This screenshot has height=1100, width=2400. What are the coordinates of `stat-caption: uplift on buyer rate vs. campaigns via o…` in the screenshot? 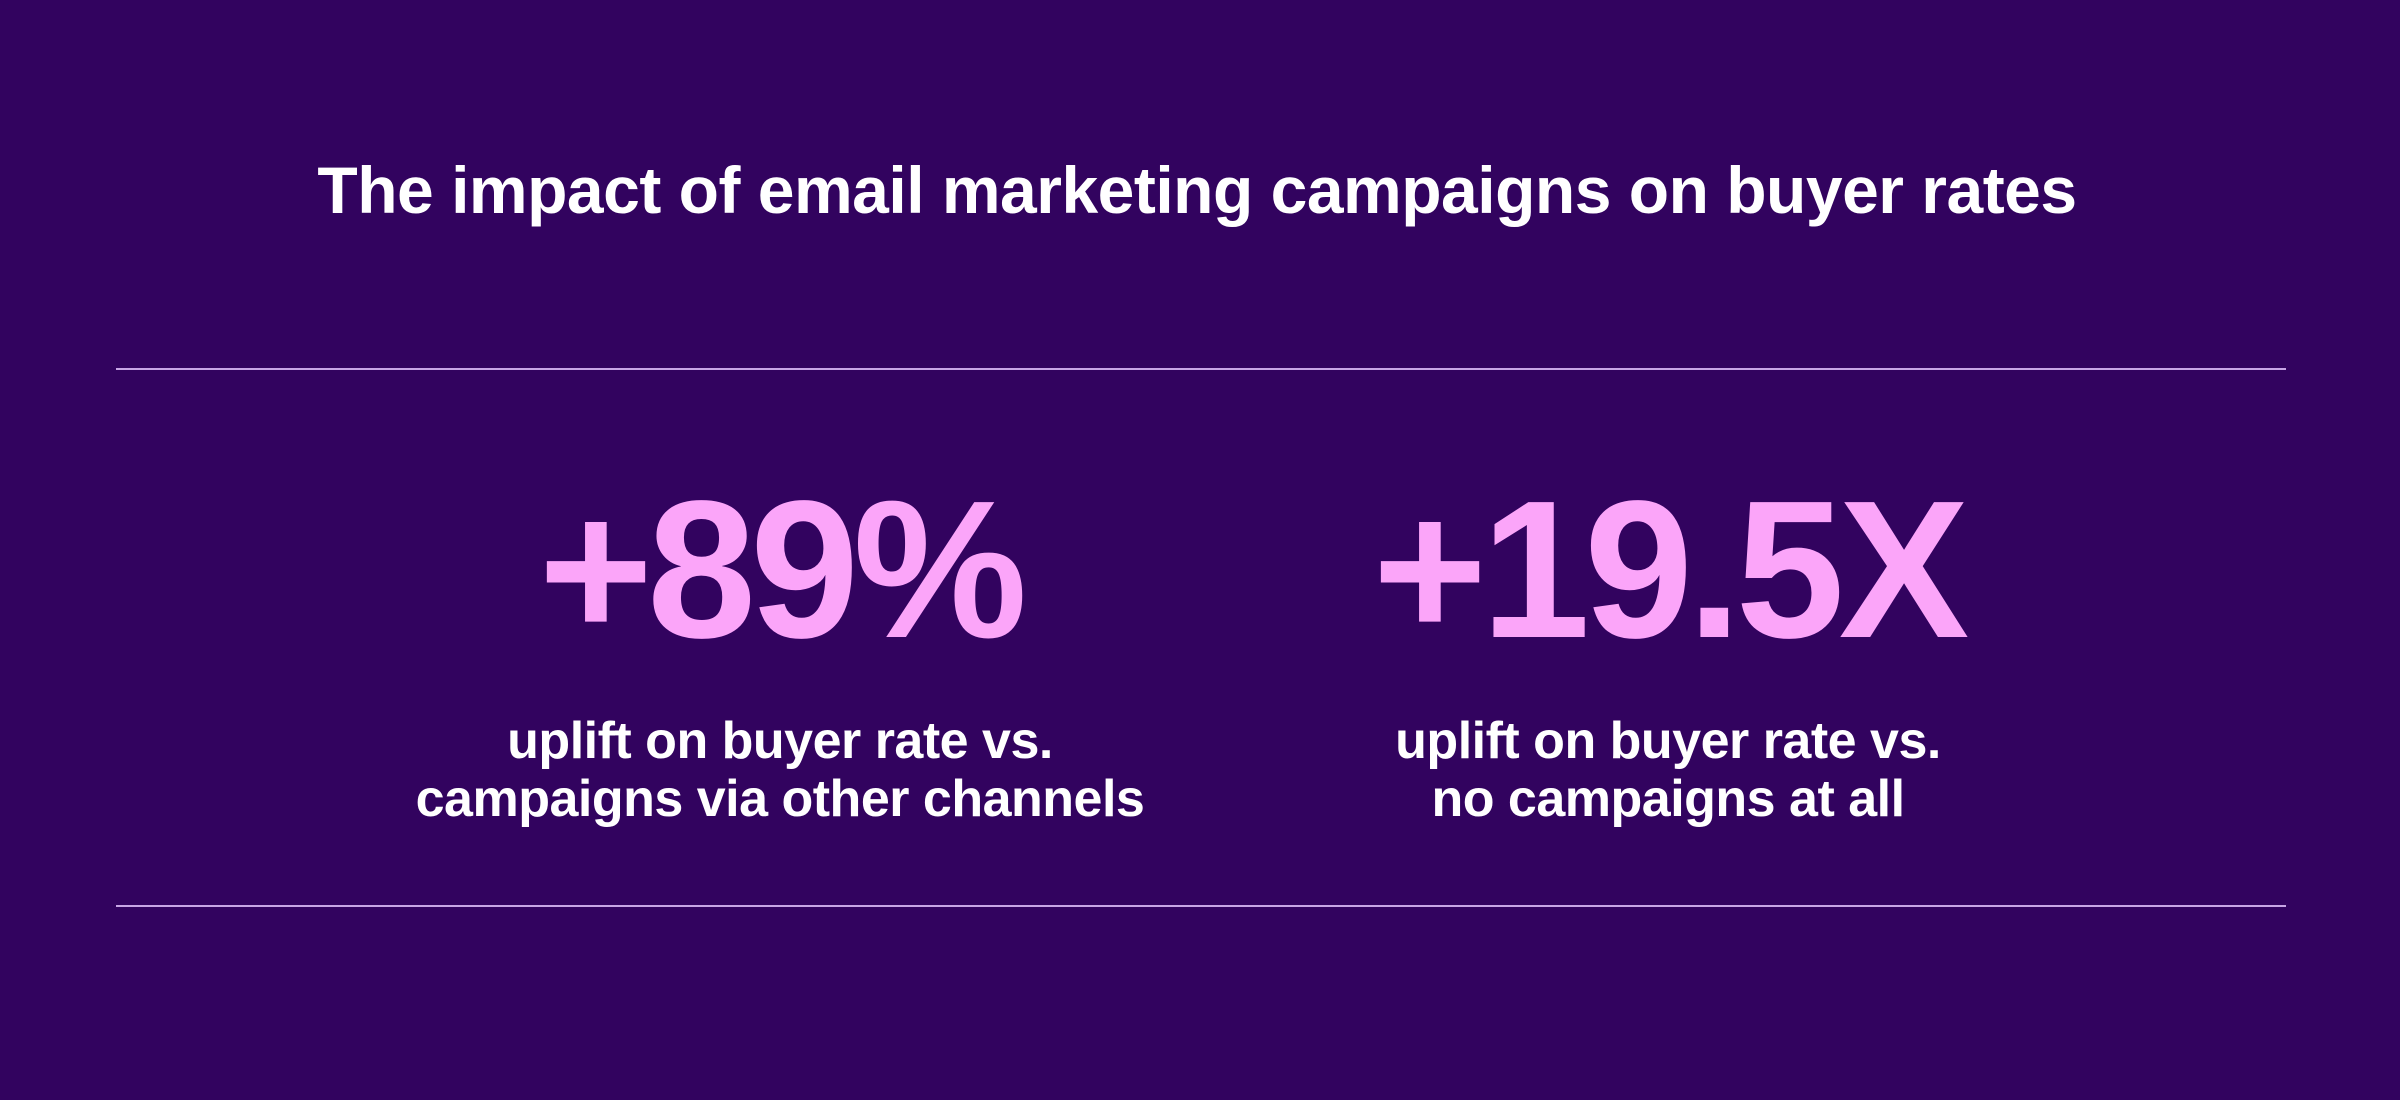 It's located at (780, 770).